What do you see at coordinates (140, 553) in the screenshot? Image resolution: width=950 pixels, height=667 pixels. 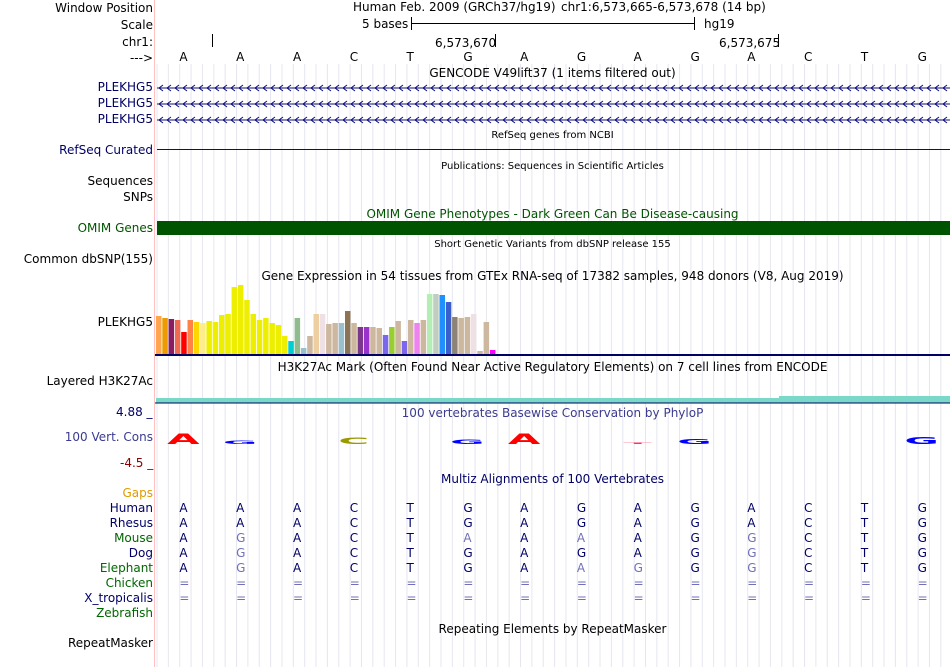 I see `multiz-species-label: Dog` at bounding box center [140, 553].